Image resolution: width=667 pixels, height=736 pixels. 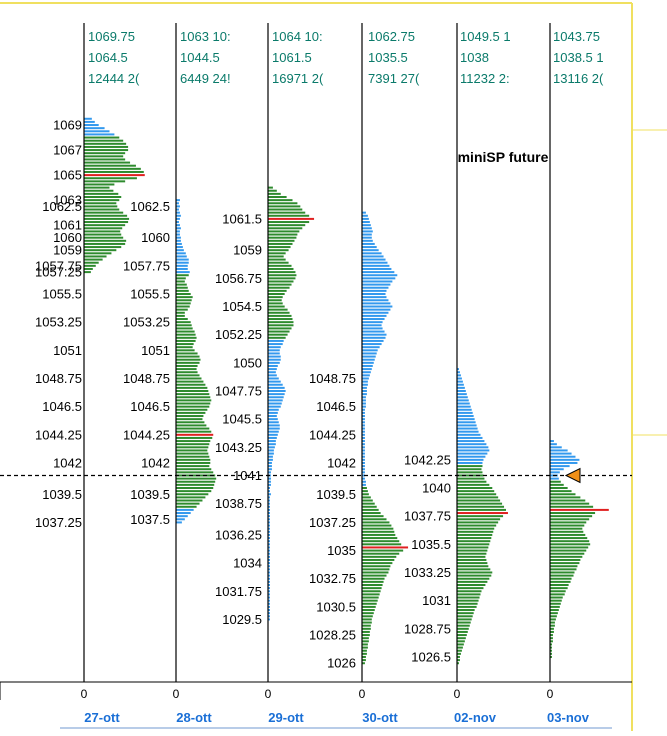 I want to click on price-label: 1065, so click(x=67, y=175).